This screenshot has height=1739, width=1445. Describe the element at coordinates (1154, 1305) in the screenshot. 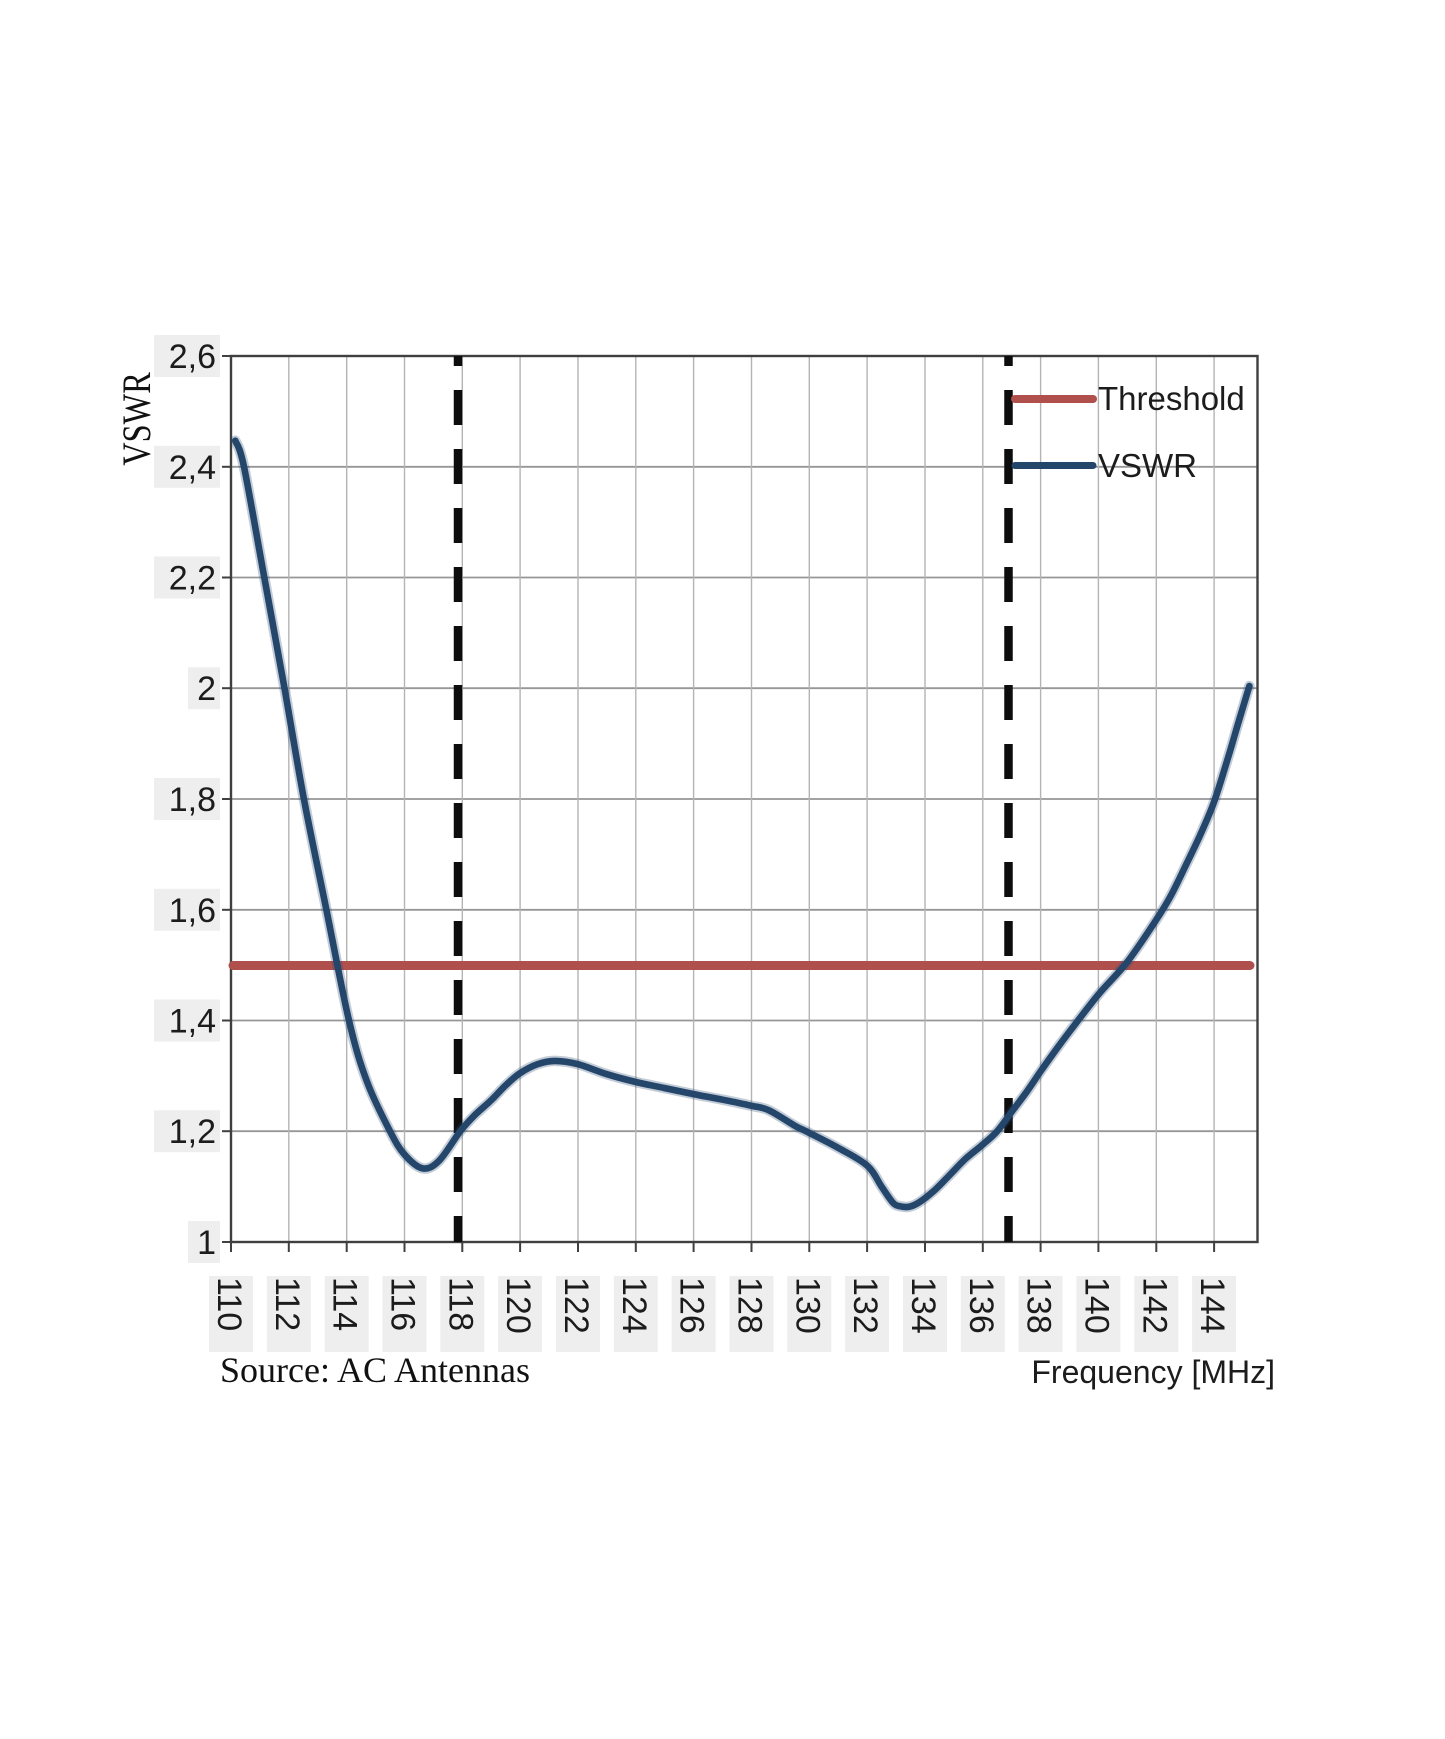

I see `svg-text: 142` at that location.